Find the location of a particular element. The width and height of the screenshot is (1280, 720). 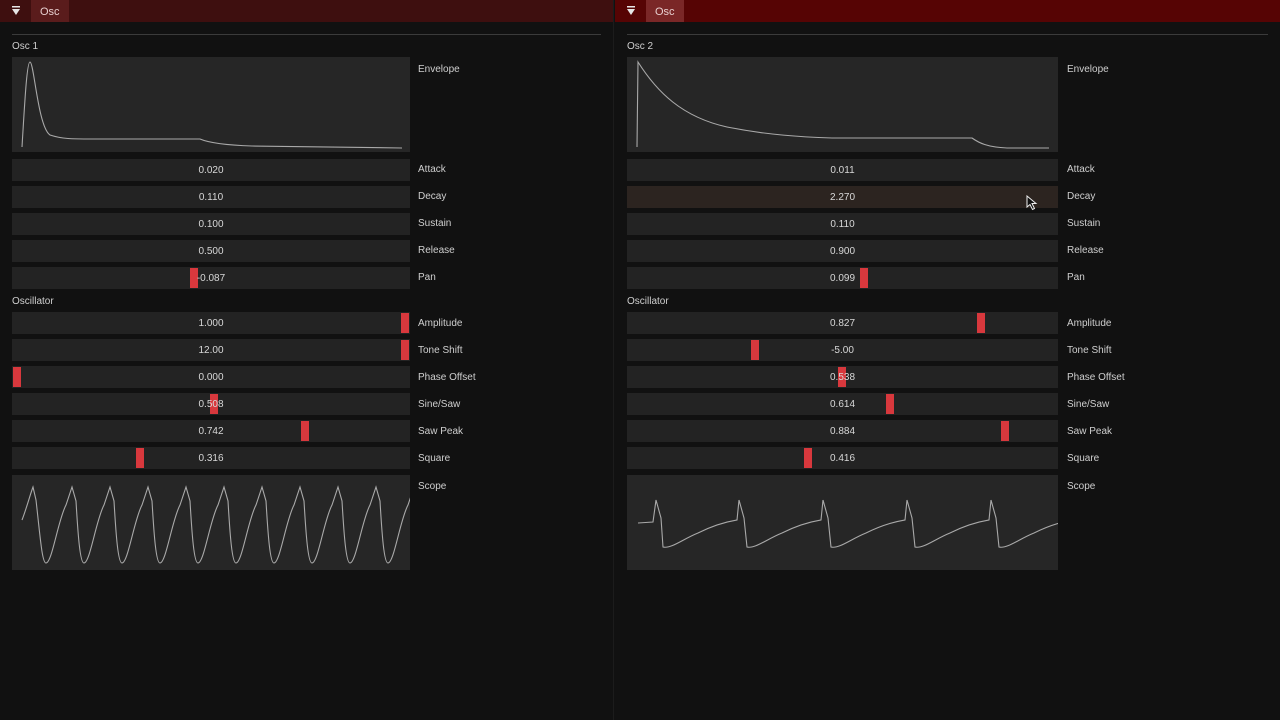

slider-value: 0.508 is located at coordinates (211, 404).